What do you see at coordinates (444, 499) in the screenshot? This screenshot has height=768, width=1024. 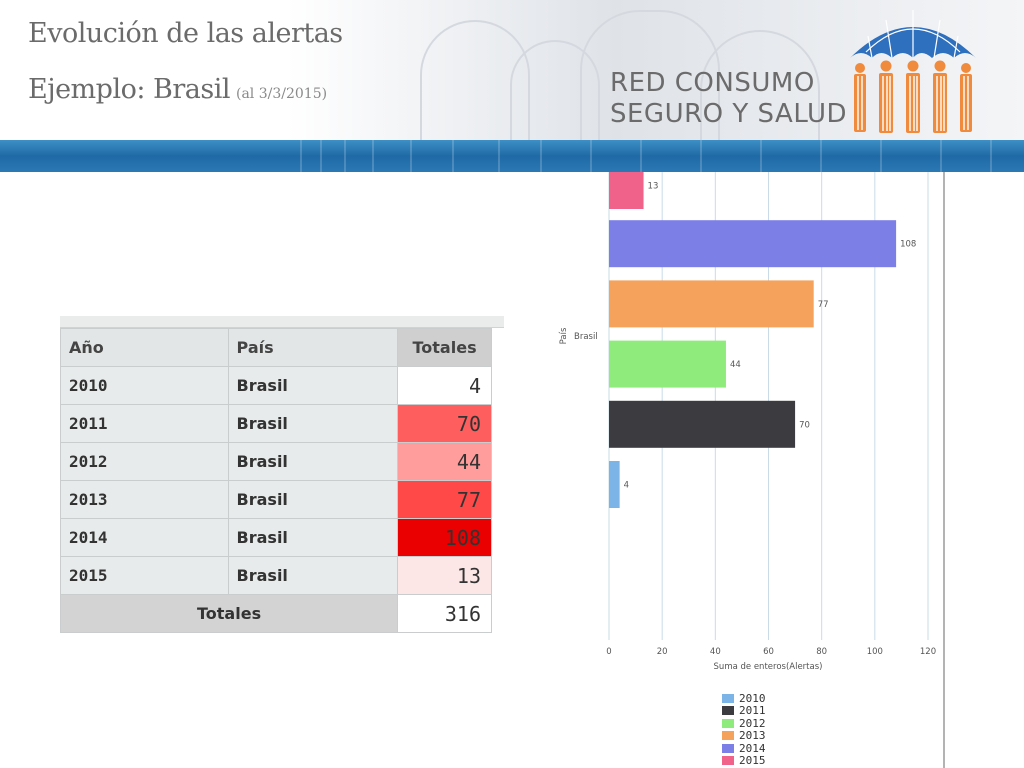 I see `cell-total: 77` at bounding box center [444, 499].